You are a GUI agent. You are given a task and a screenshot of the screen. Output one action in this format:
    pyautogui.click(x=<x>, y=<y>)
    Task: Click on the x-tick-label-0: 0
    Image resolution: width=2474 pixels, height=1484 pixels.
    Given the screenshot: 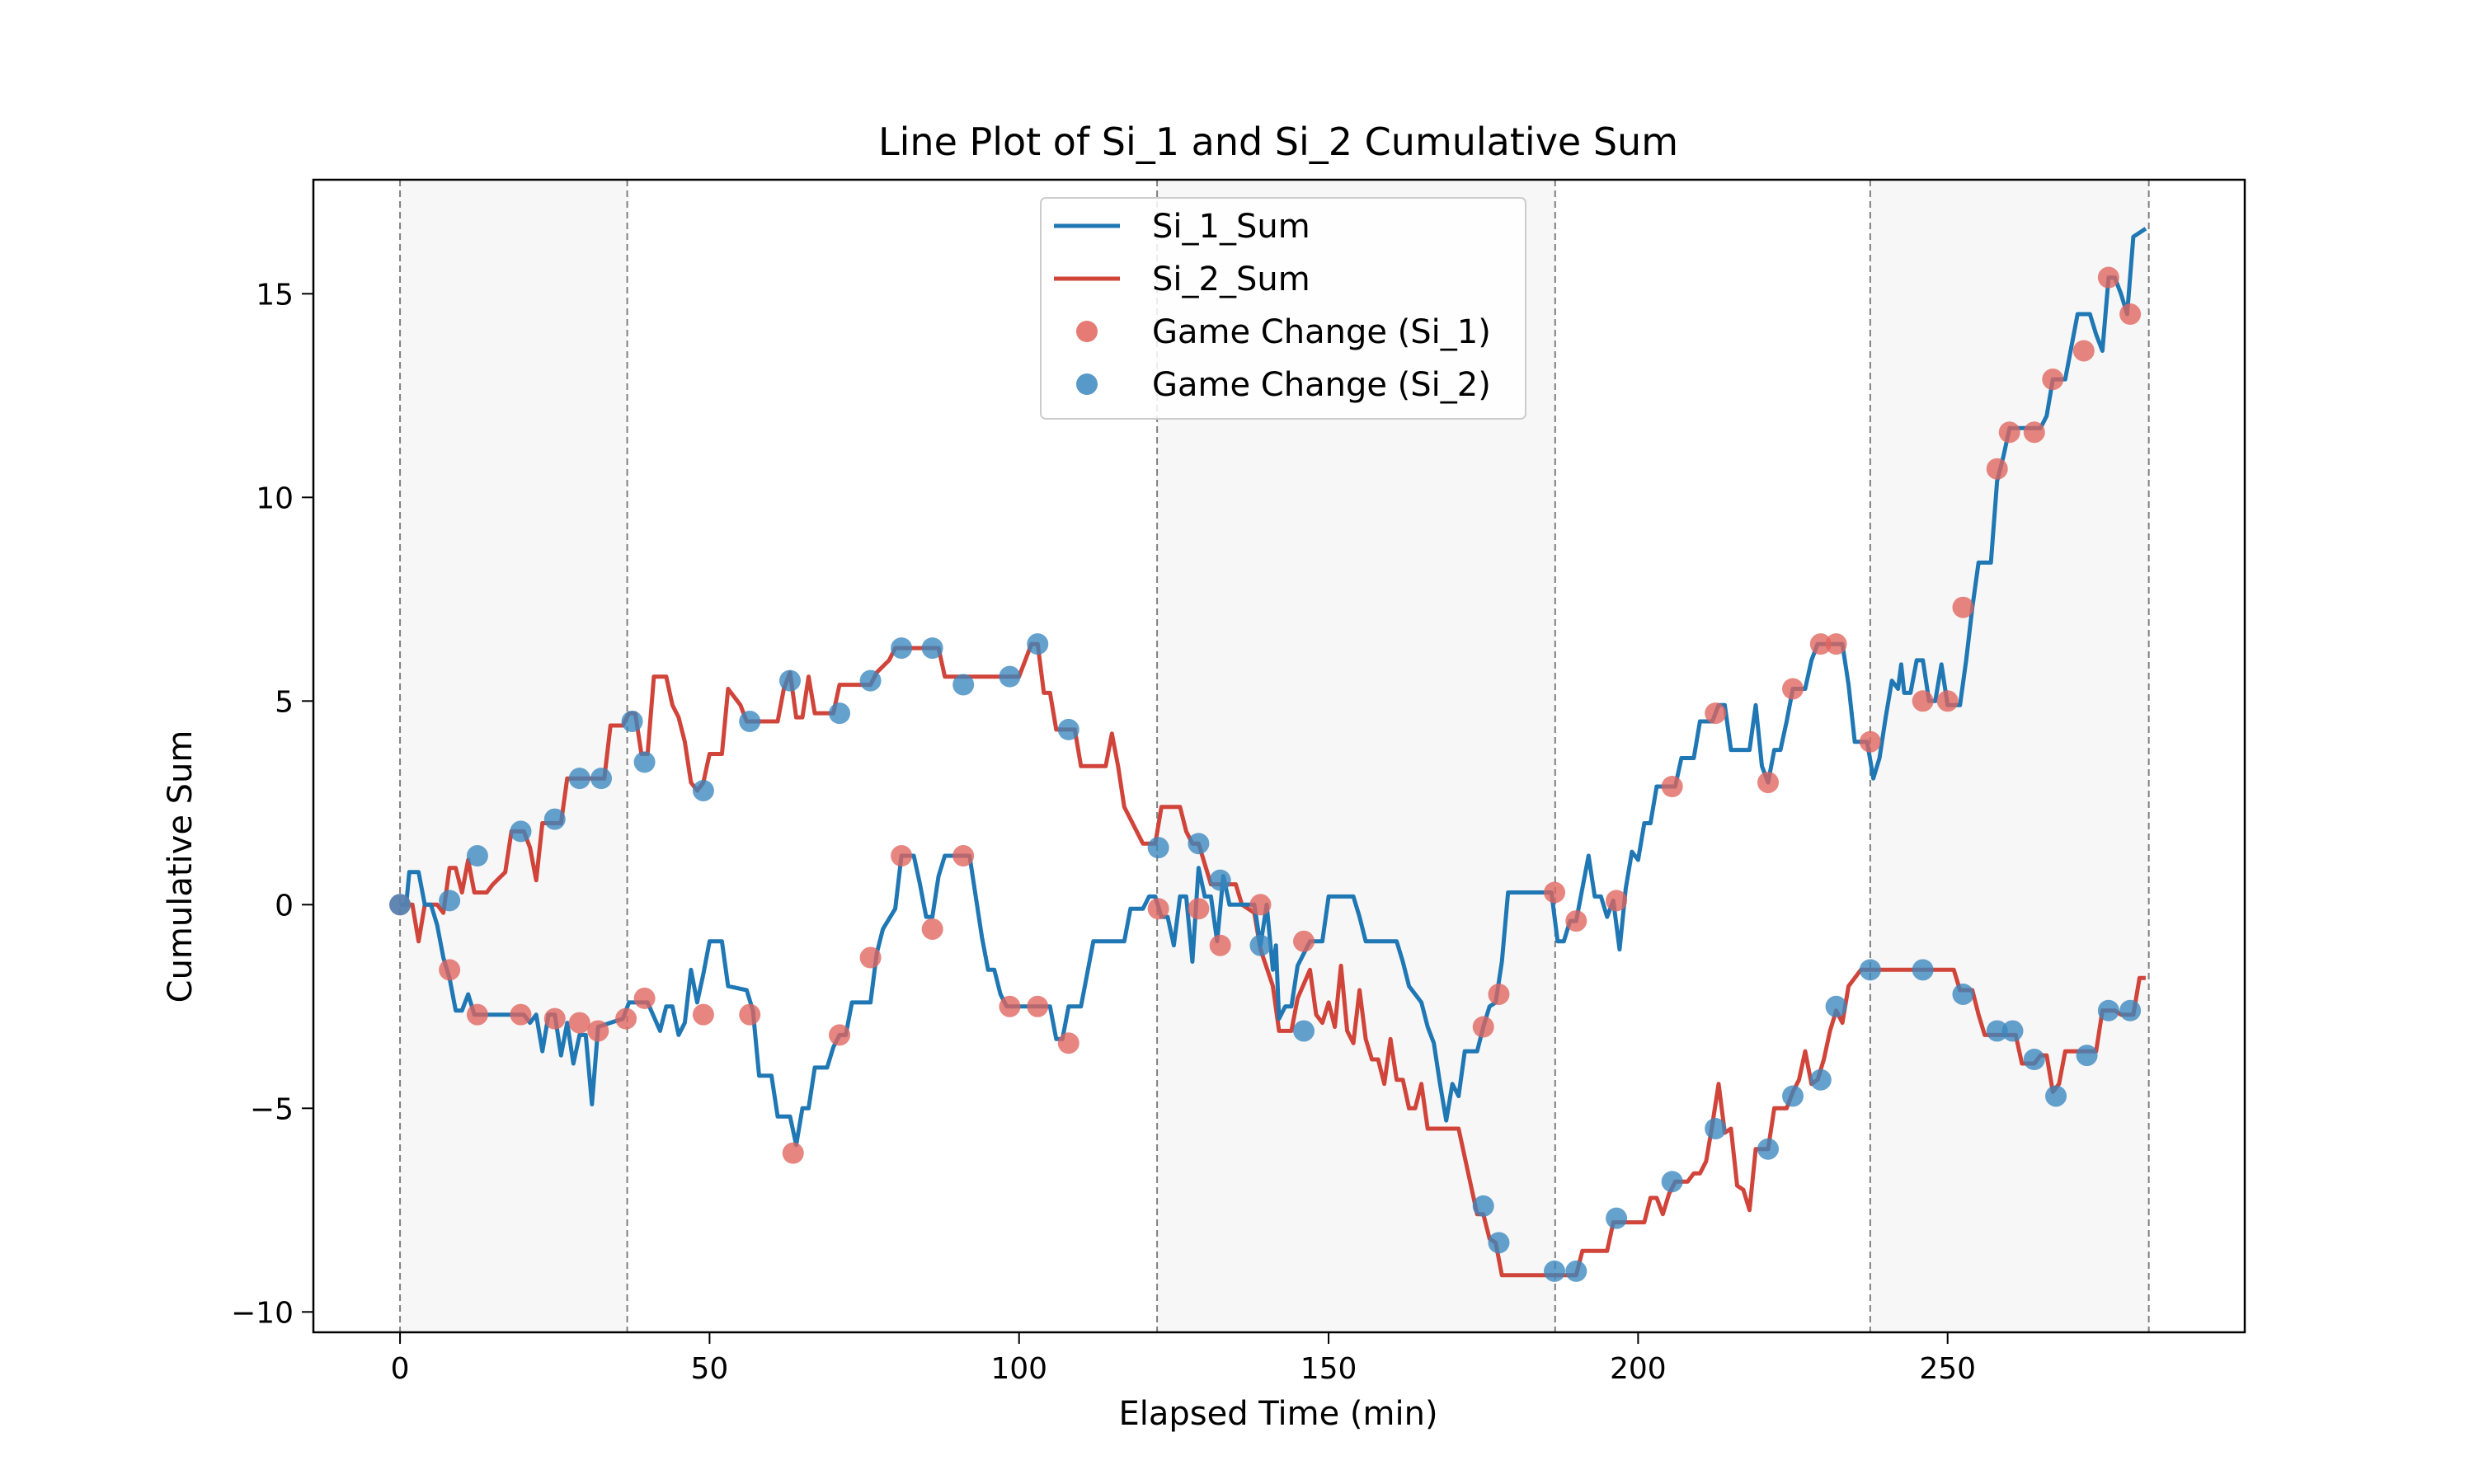 What is the action you would take?
    pyautogui.click(x=400, y=1369)
    